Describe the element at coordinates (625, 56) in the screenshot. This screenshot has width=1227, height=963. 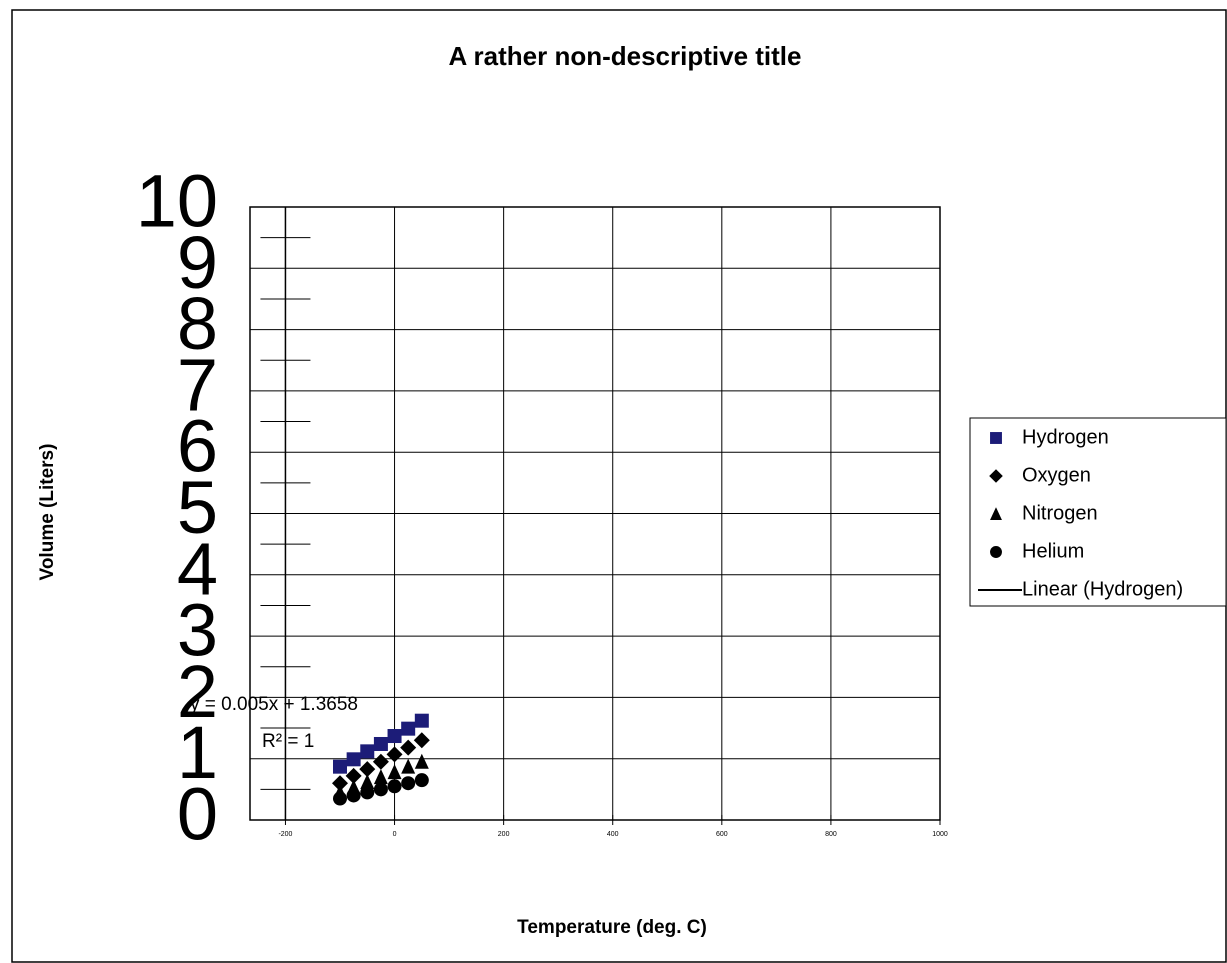
I see `chart-title: A rather non-descriptive title` at that location.